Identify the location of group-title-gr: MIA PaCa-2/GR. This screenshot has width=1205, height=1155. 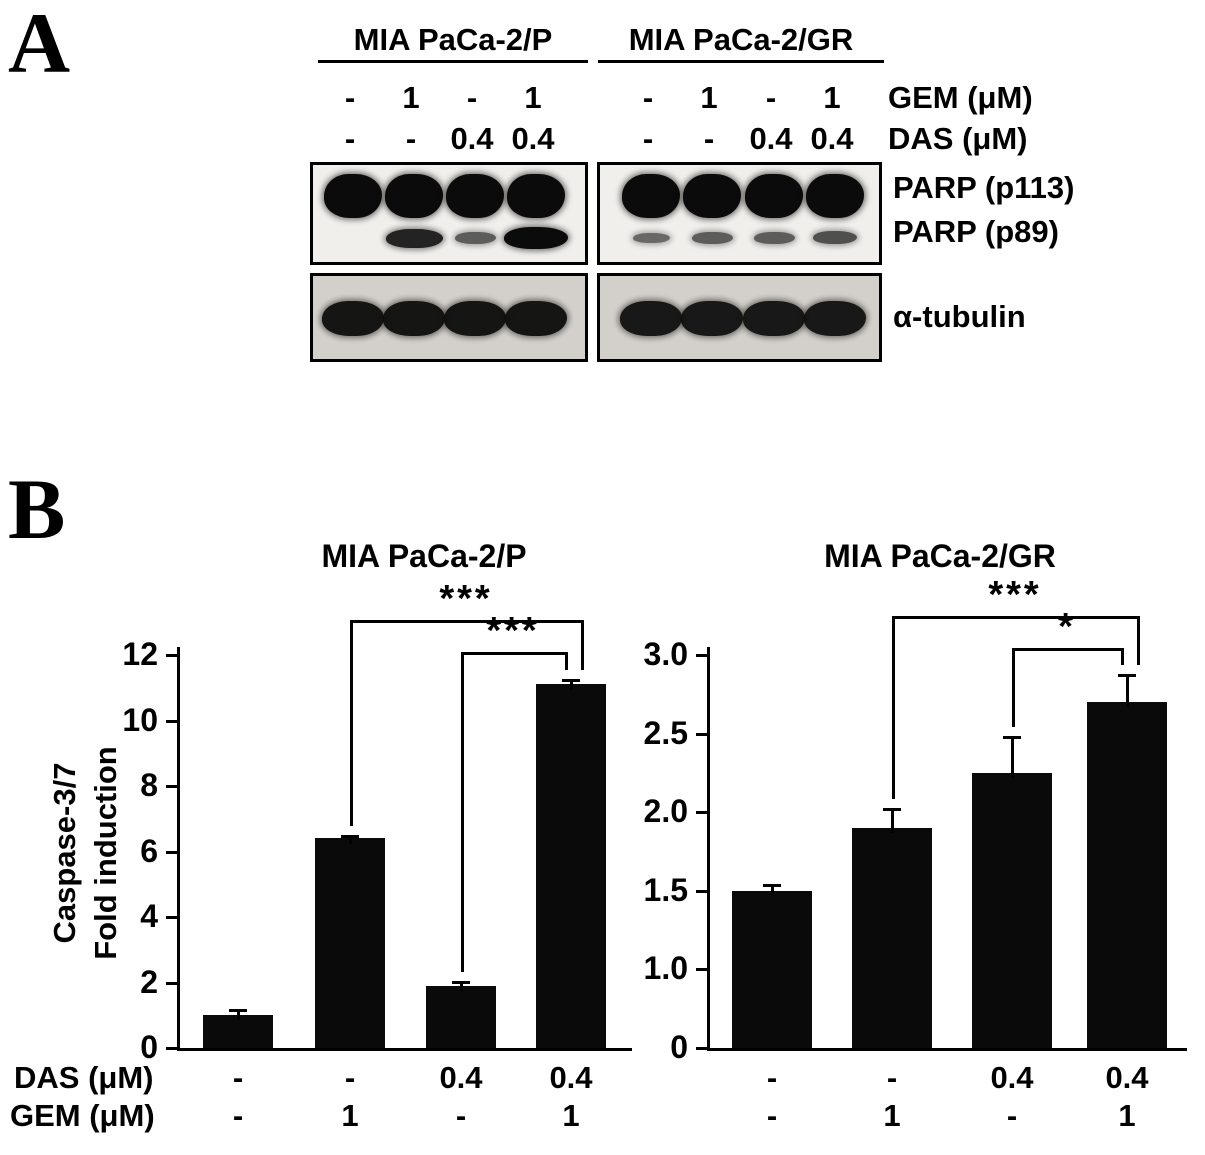
(741, 39).